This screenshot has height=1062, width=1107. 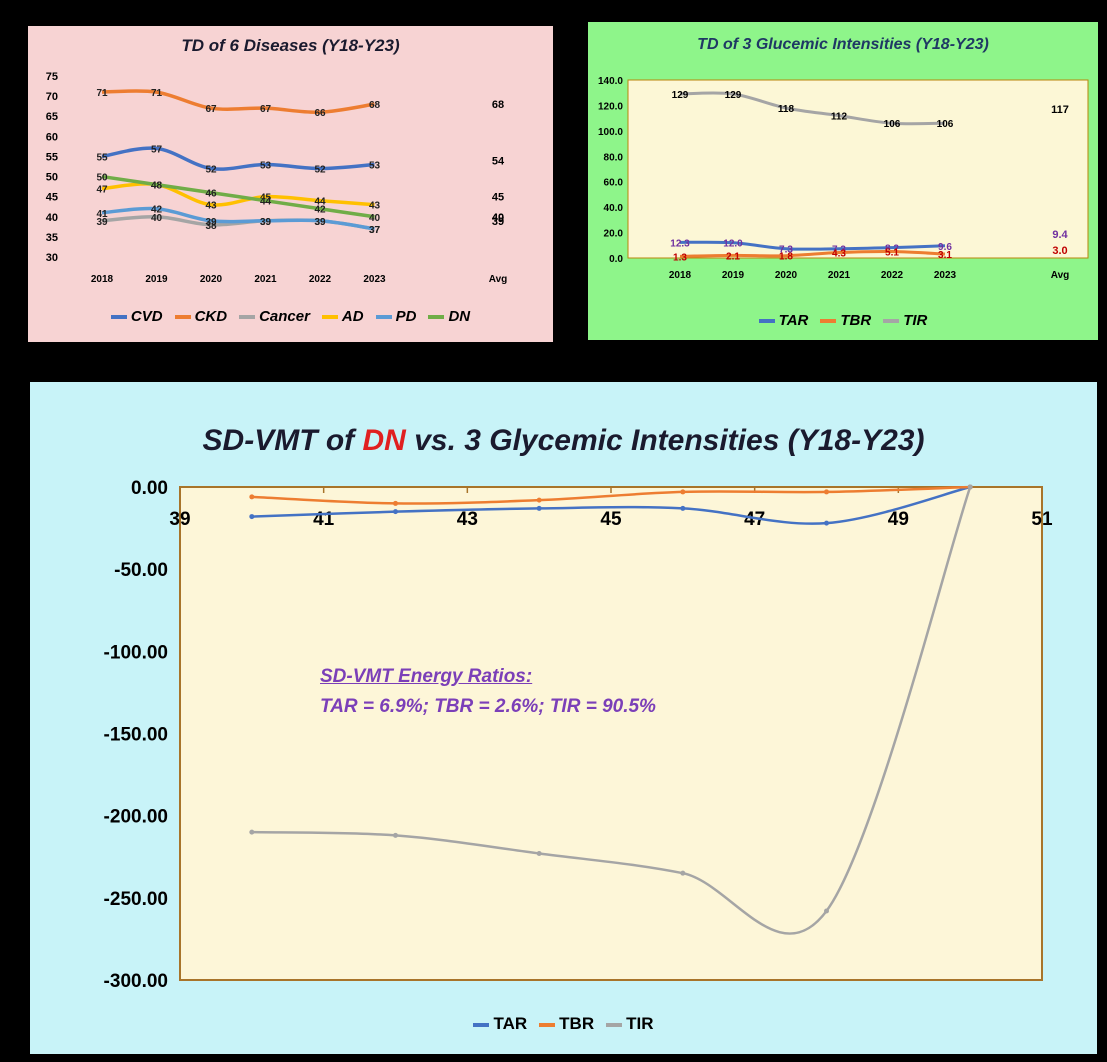 I want to click on legend-item-cvd: CVD, so click(x=136, y=316).